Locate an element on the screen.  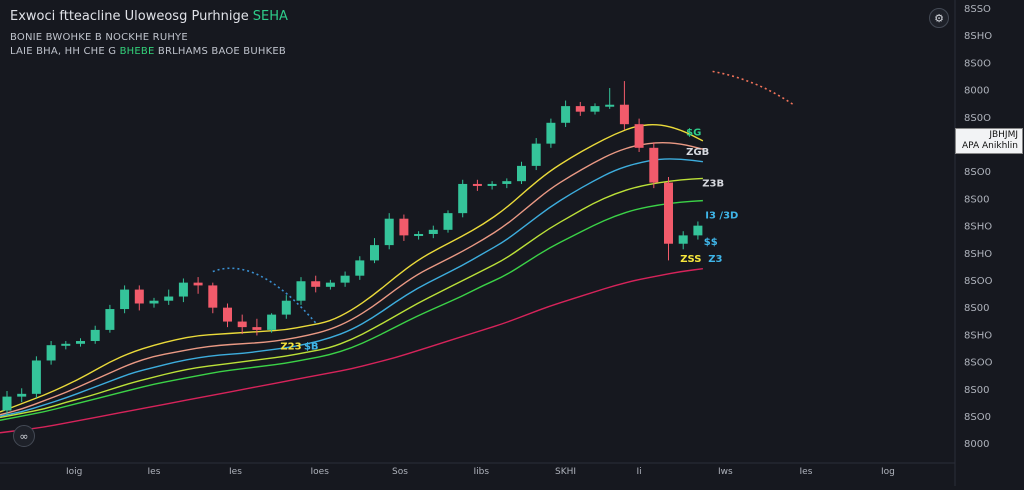
x-tick-label: Iog is located at coordinates (888, 472).